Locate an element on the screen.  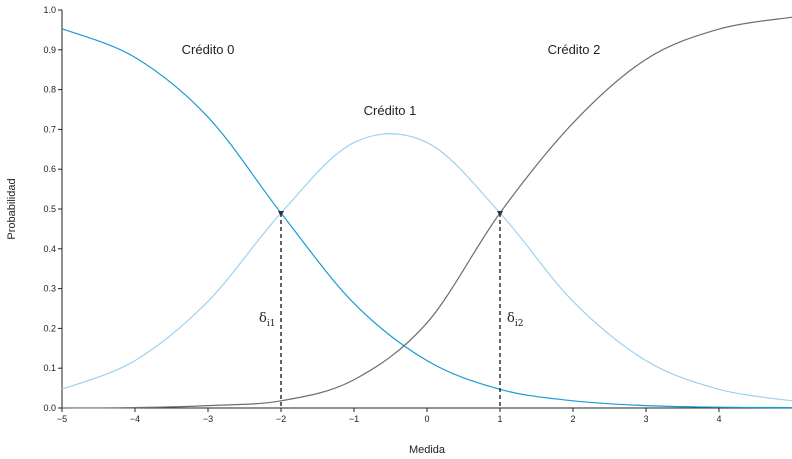
x-tick-label: 0 is located at coordinates (426, 419).